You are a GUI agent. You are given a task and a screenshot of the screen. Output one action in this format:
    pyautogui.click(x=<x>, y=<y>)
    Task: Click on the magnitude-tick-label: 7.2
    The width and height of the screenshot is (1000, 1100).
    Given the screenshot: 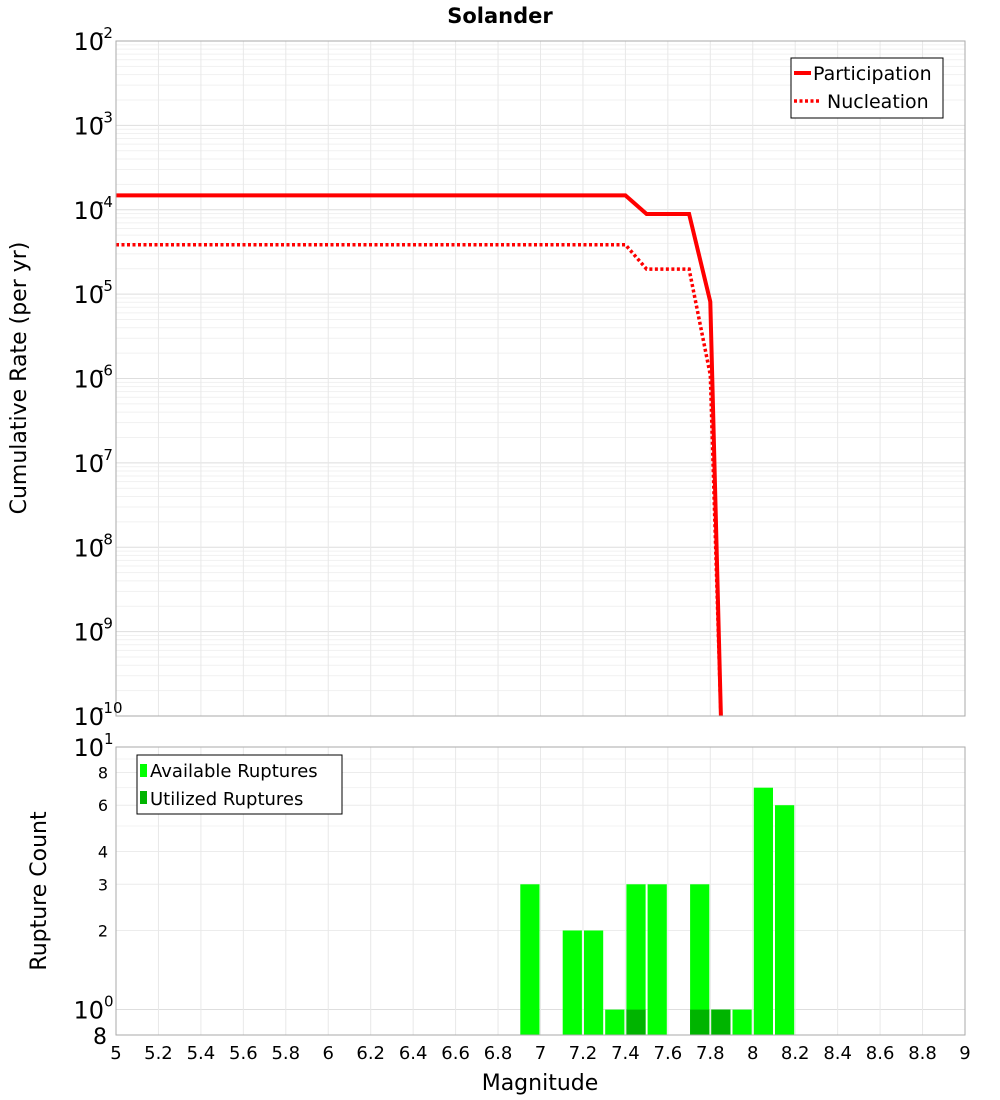 What is the action you would take?
    pyautogui.click(x=583, y=1053)
    